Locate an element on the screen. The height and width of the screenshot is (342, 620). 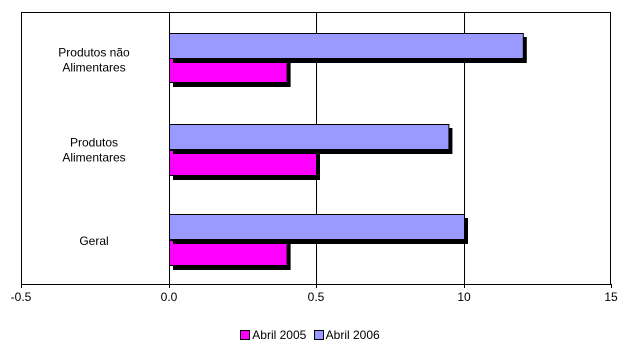
bar-produtos-alimentares-abril-2006 is located at coordinates (309, 137).